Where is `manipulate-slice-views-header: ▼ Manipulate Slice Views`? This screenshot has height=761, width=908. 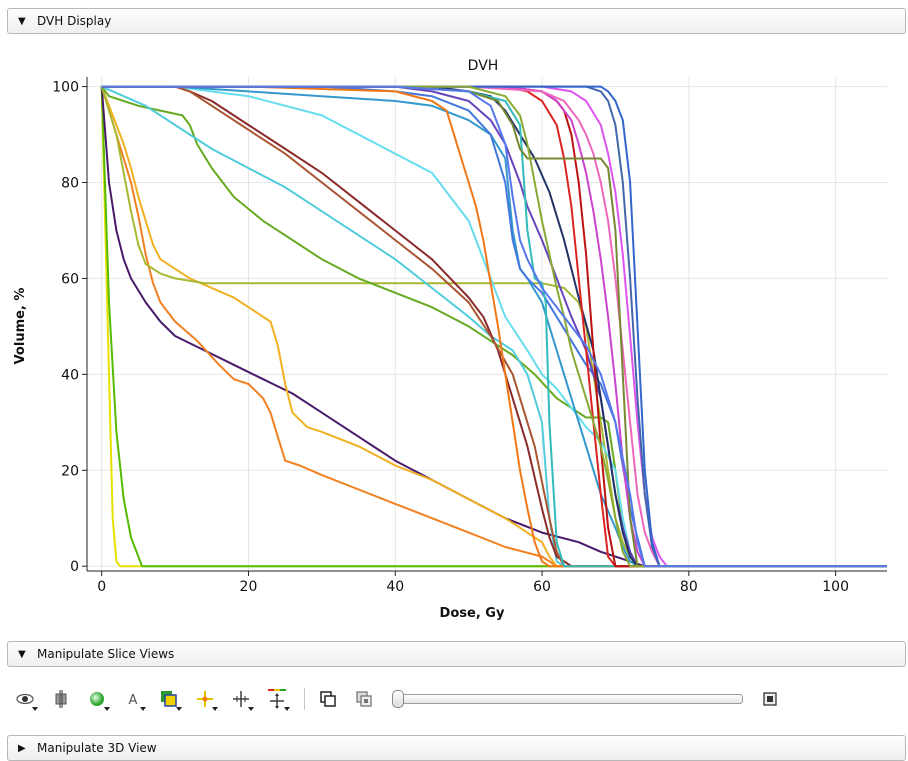
manipulate-slice-views-header: ▼ Manipulate Slice Views is located at coordinates (456, 654).